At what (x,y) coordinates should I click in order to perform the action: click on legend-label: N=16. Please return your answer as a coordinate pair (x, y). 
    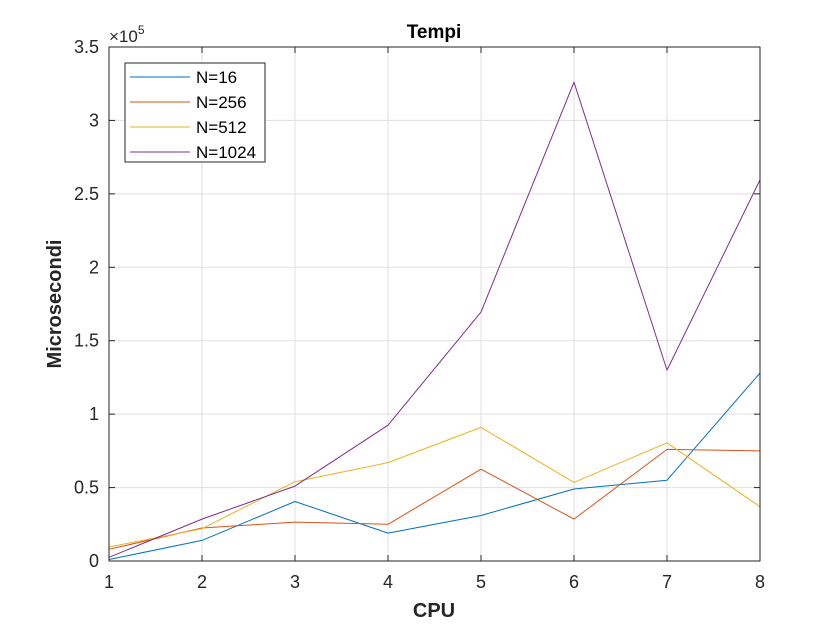
    Looking at the image, I should click on (216, 77).